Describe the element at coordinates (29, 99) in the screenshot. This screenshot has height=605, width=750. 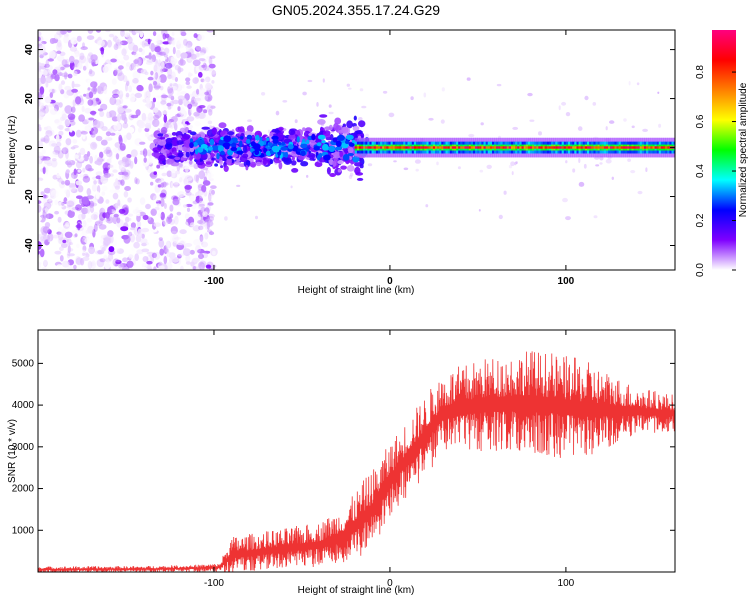
I see `spectrogram-y-tick-label: 20` at that location.